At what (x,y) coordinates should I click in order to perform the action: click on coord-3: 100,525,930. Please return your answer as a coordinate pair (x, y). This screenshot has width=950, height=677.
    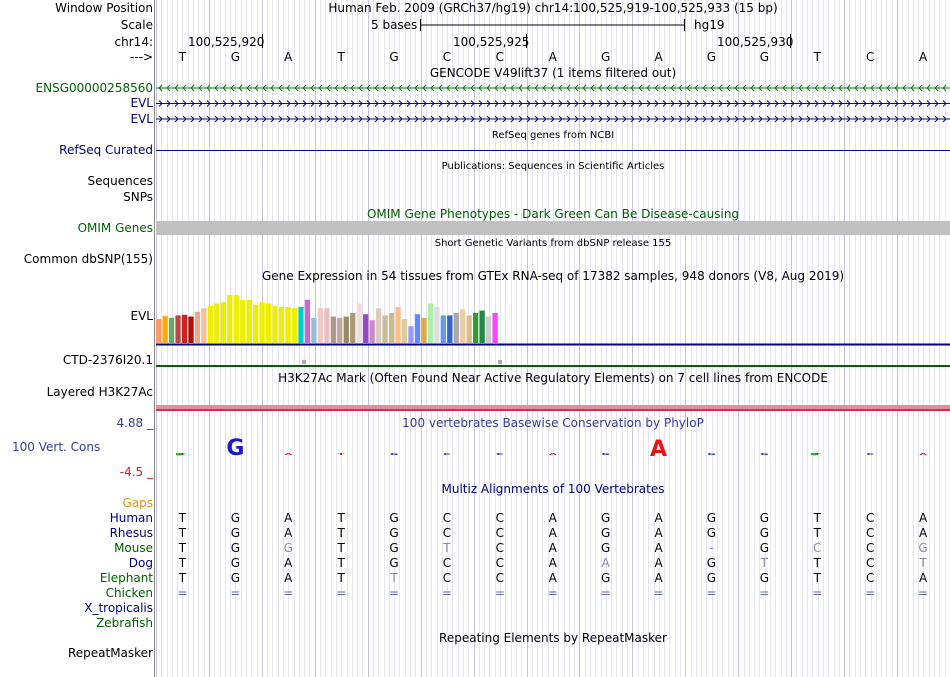
    Looking at the image, I should click on (755, 42).